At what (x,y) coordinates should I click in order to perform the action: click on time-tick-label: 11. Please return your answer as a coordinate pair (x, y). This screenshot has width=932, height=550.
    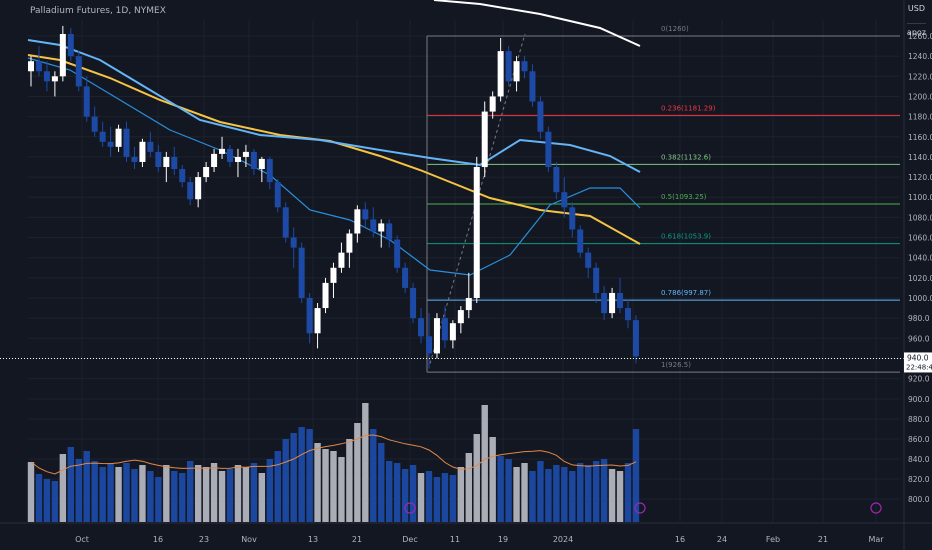
    Looking at the image, I should click on (455, 539).